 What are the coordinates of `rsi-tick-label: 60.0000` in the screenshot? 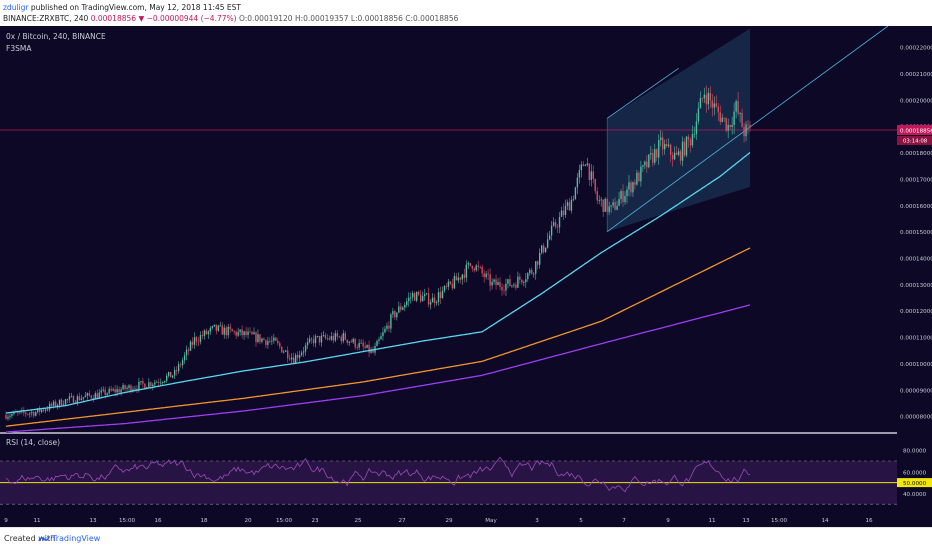 It's located at (915, 473).